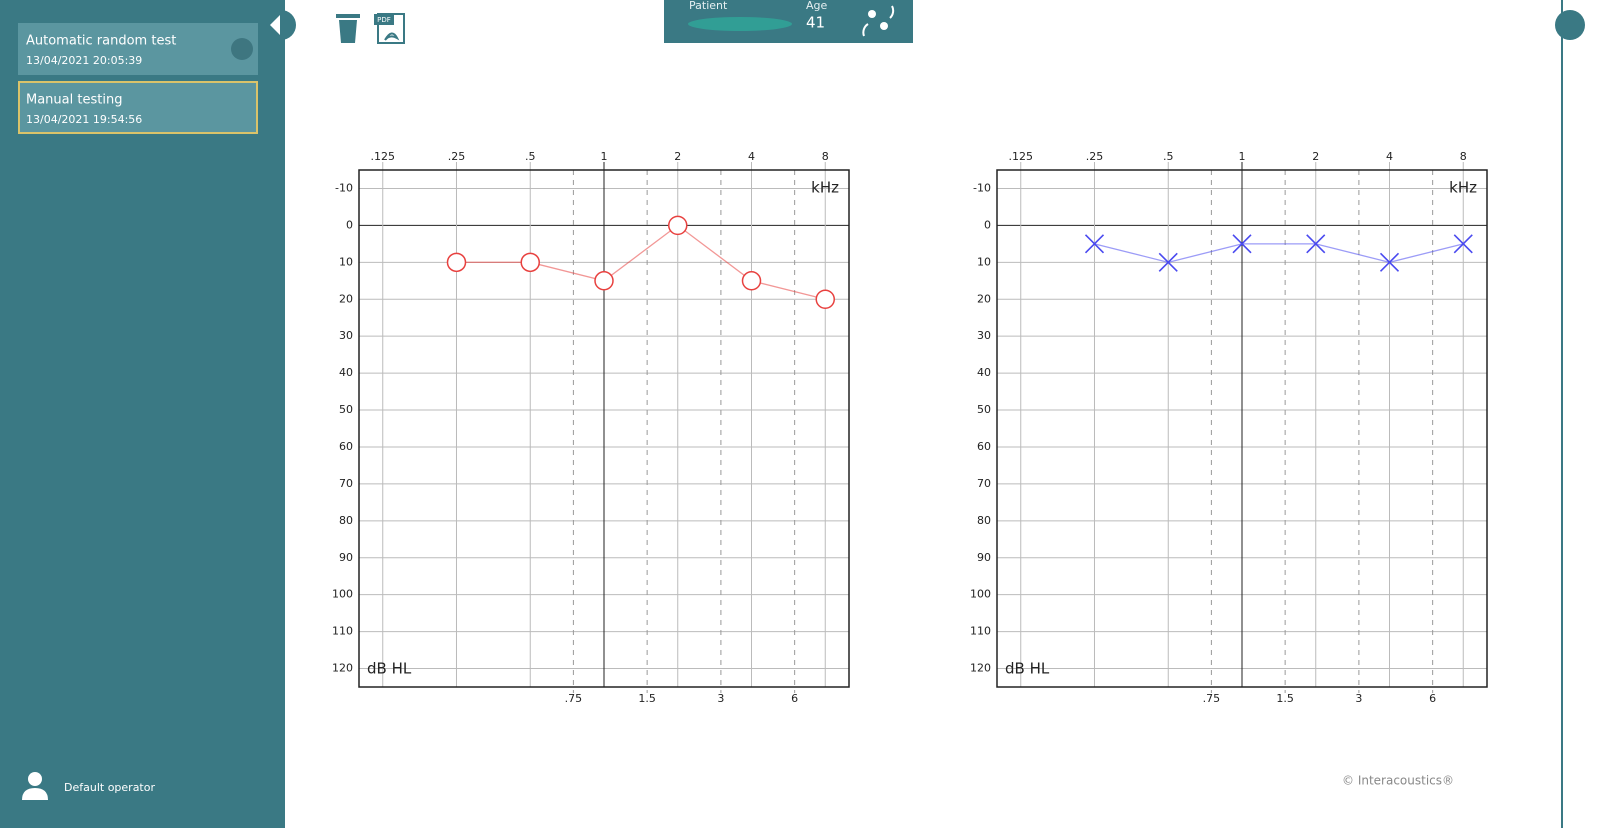 The height and width of the screenshot is (832, 1600). Describe the element at coordinates (708, 6) in the screenshot. I see `patient-label: Patient` at that location.